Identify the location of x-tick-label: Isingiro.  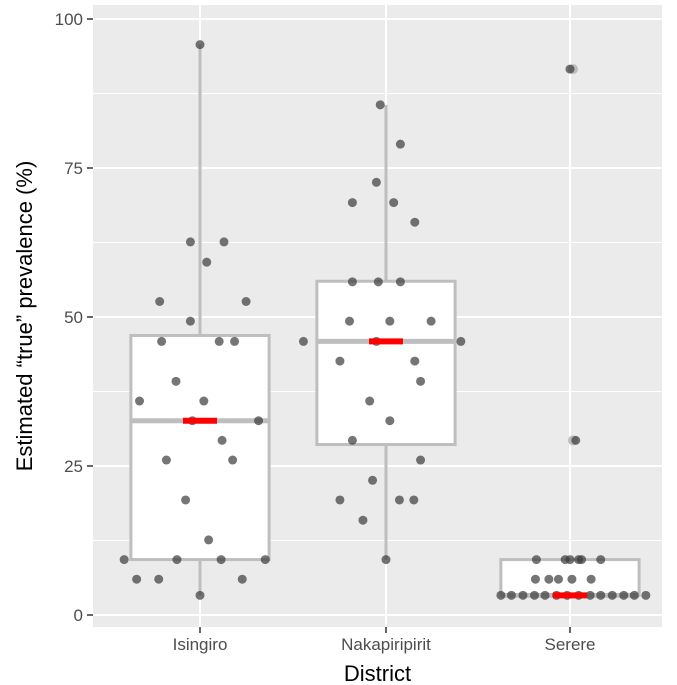
(200, 644).